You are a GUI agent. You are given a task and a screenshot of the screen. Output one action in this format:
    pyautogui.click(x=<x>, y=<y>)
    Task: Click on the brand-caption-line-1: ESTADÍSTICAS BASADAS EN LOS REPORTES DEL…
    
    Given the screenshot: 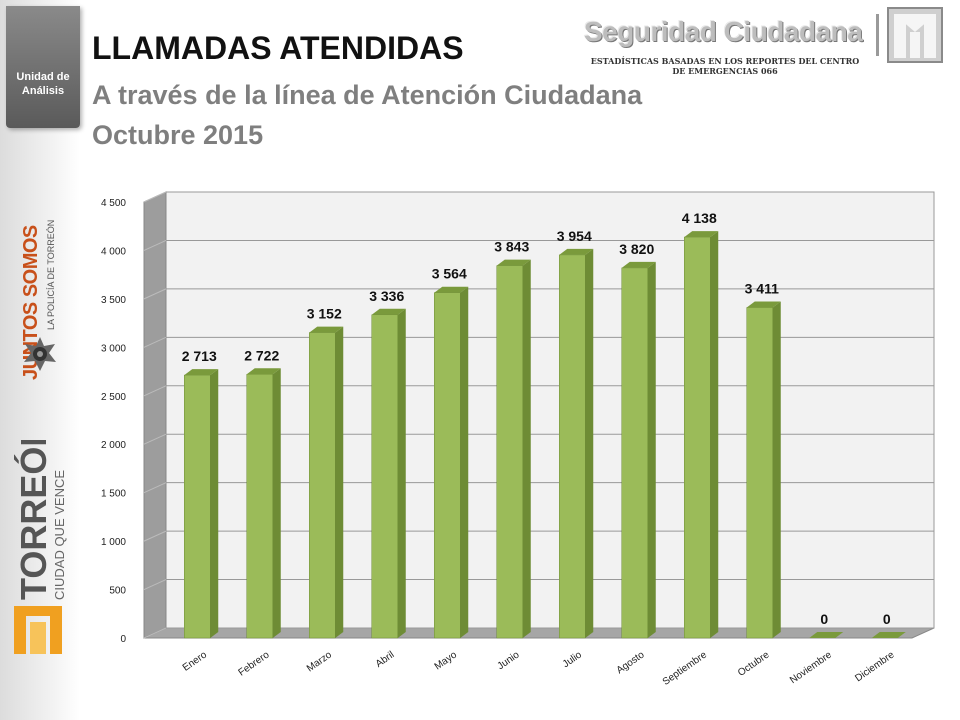 What is the action you would take?
    pyautogui.click(x=725, y=61)
    